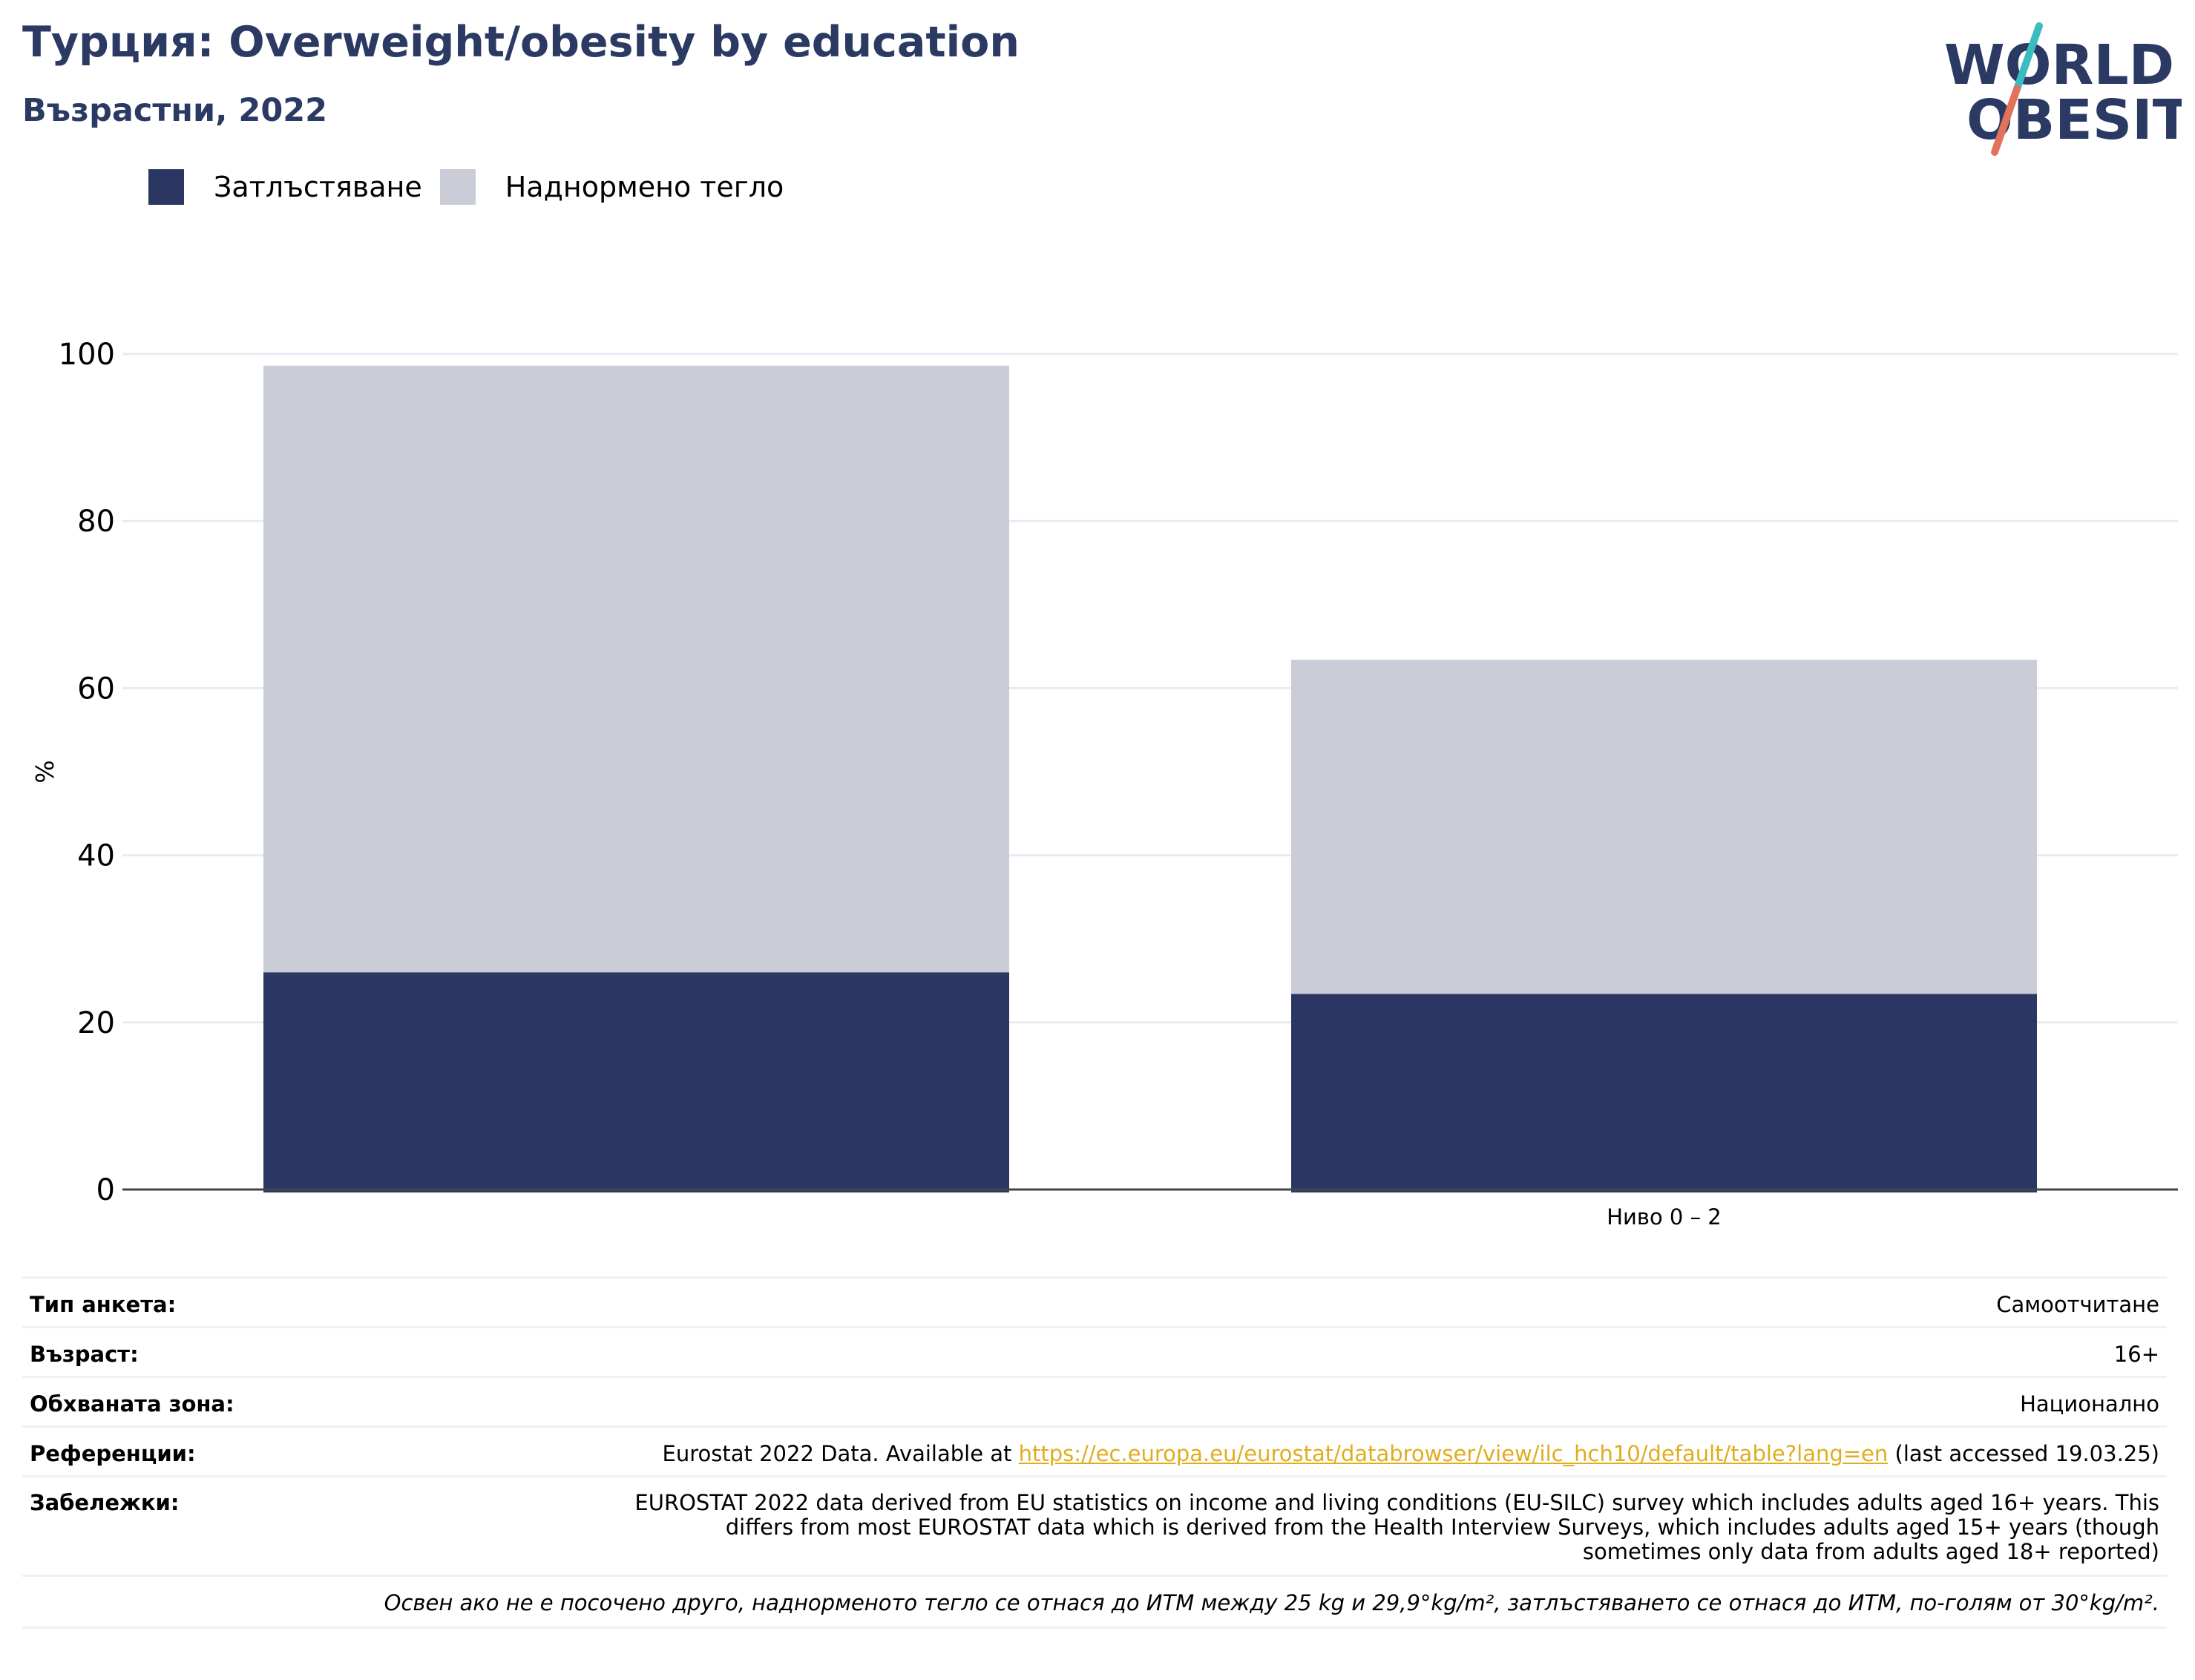  What do you see at coordinates (45, 771) in the screenshot?
I see `y-axis-label: %` at bounding box center [45, 771].